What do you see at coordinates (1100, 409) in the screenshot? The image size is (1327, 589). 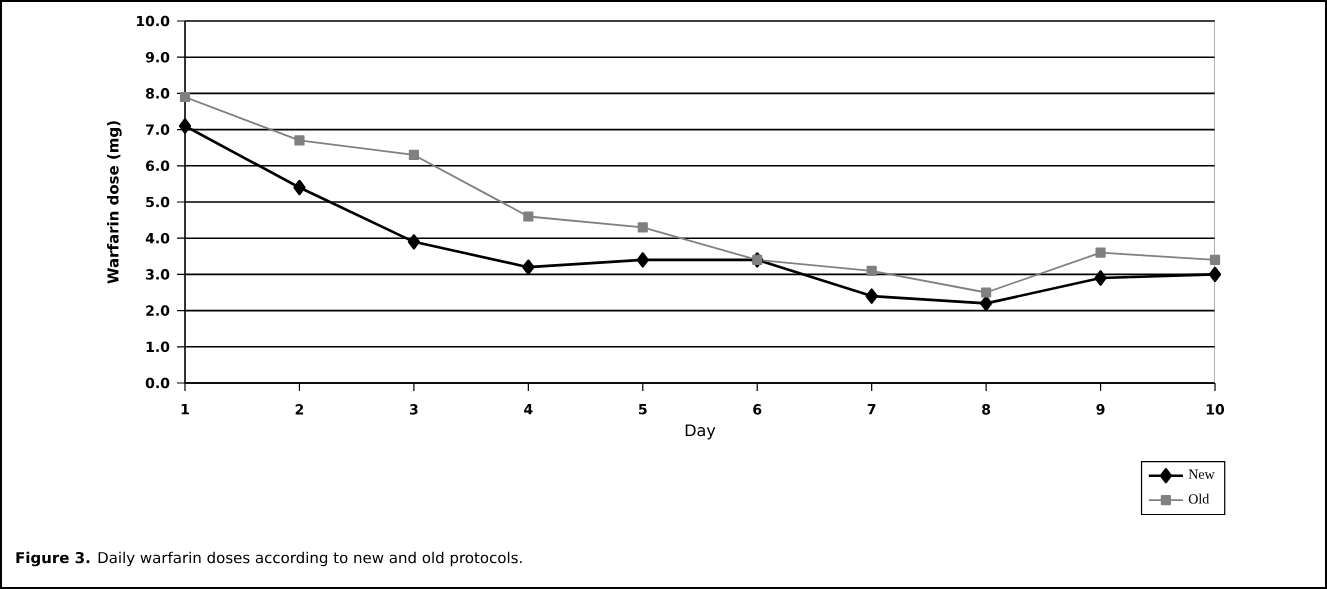 I see `x-tick-label: 9` at bounding box center [1100, 409].